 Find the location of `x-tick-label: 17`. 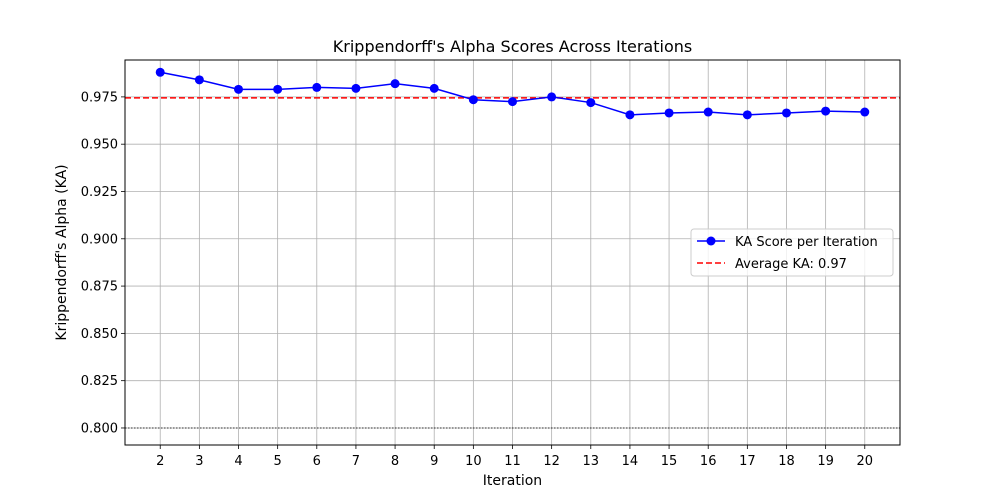

x-tick-label: 17 is located at coordinates (747, 461).